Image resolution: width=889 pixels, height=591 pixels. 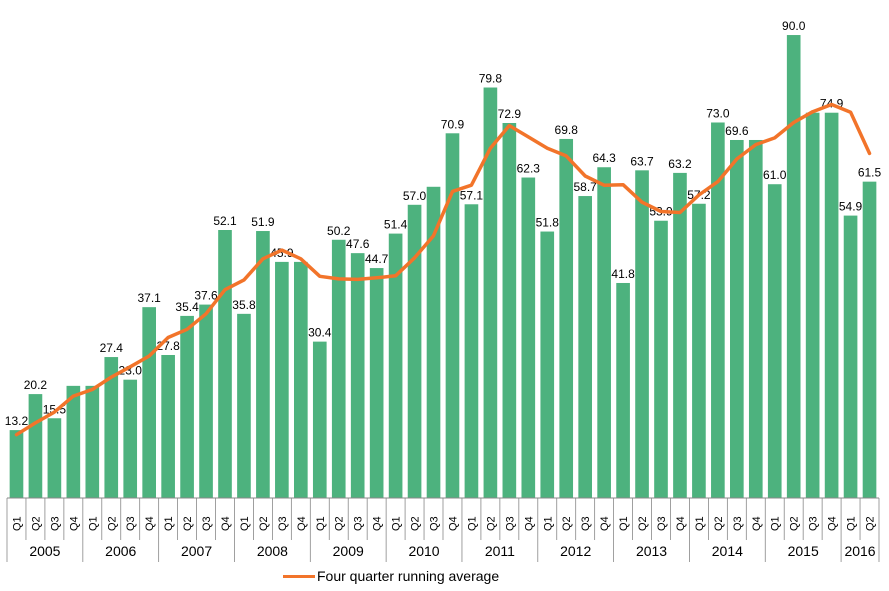 I want to click on year-label: 2009, so click(x=348, y=551).